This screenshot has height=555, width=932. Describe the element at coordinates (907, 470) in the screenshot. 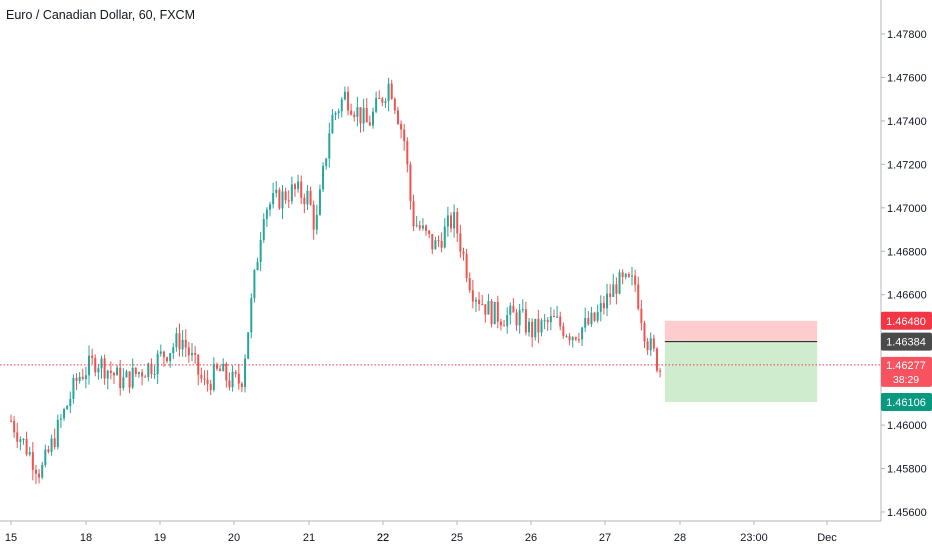

I see `y-tick-label: 1.45800` at that location.